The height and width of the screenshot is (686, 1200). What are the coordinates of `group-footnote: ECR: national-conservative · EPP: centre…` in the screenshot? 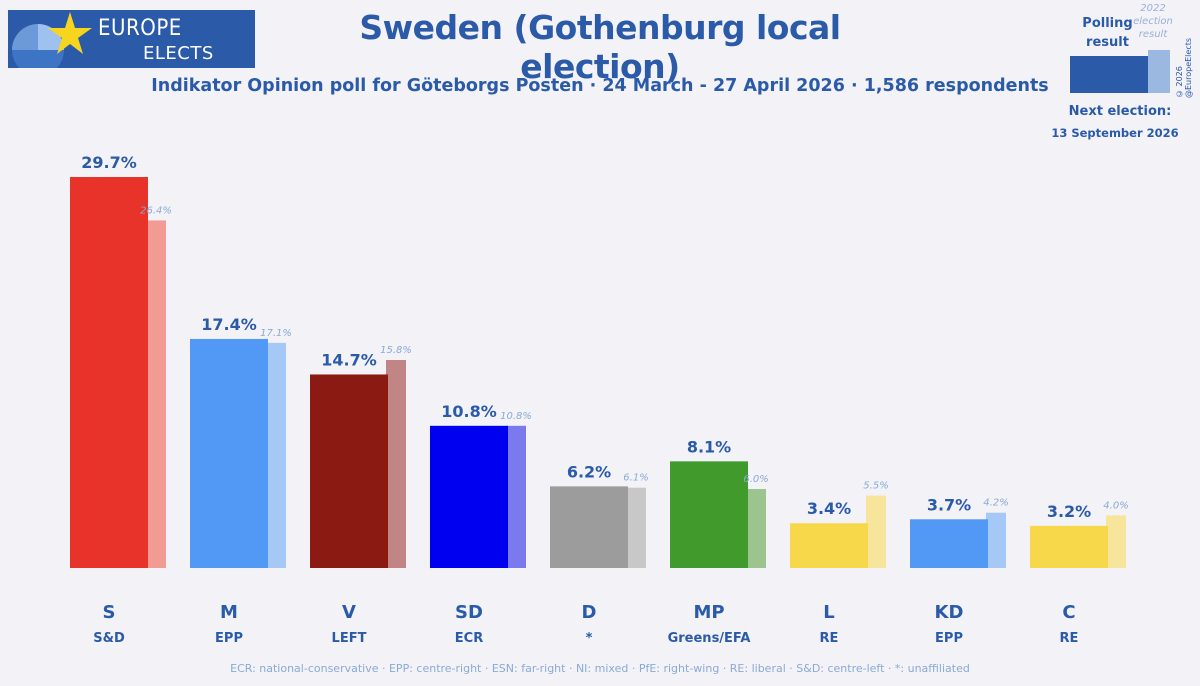 It's located at (600, 668).